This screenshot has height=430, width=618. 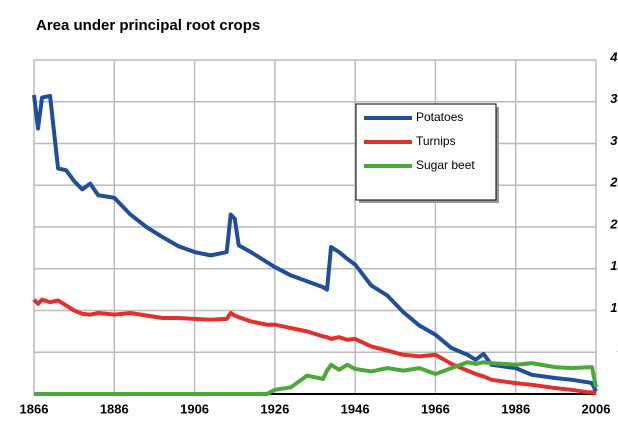 I want to click on y-tick-label: 400, so click(x=613, y=56).